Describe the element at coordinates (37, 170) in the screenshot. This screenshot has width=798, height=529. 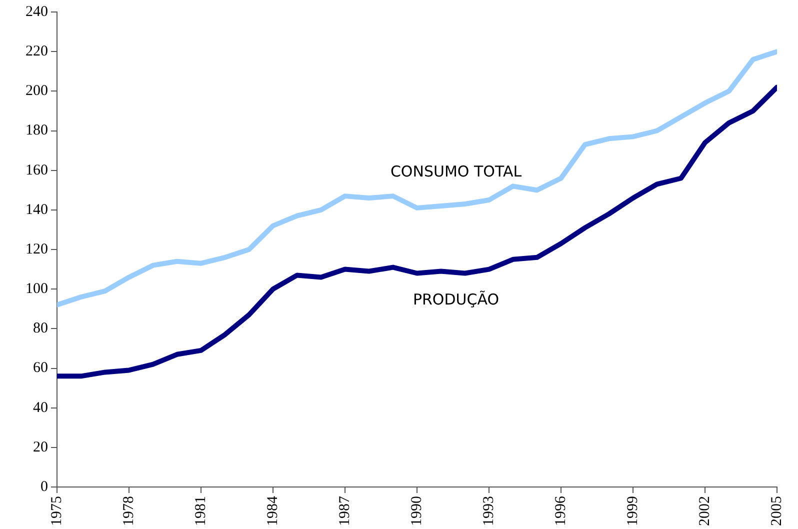
I see `y-tick-label: 160` at that location.